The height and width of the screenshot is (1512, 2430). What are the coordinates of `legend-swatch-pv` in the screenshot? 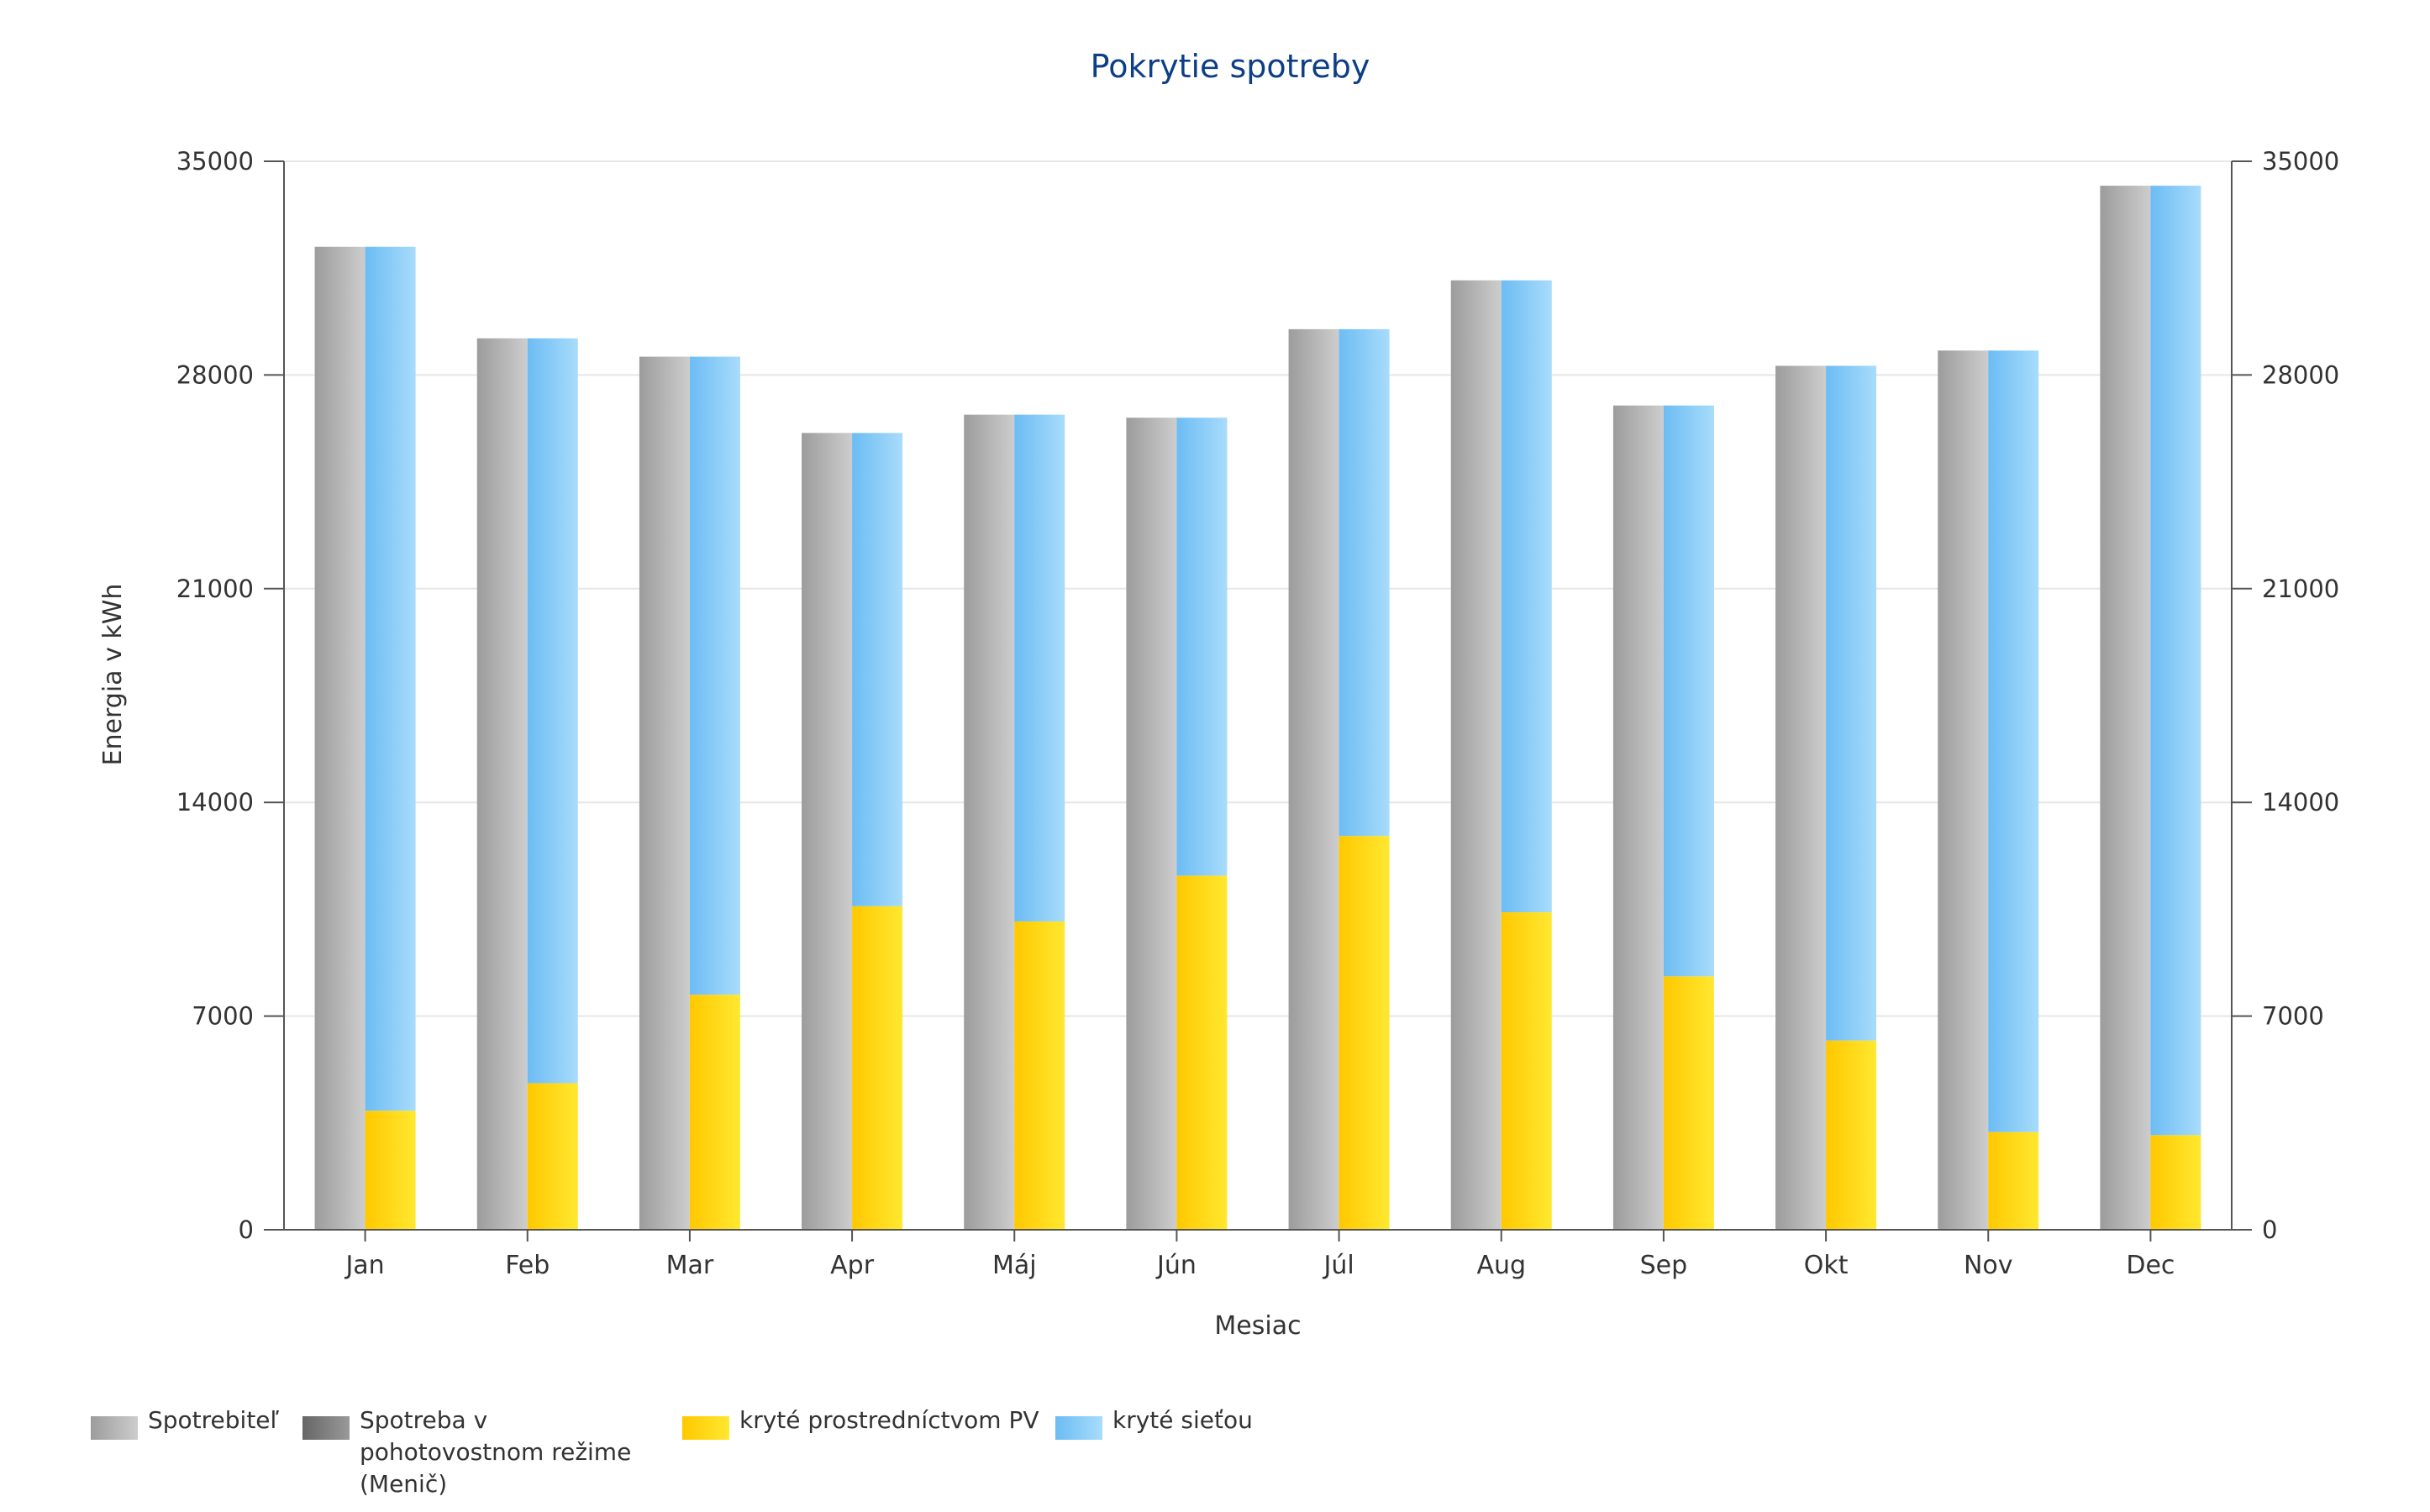 It's located at (705, 1428).